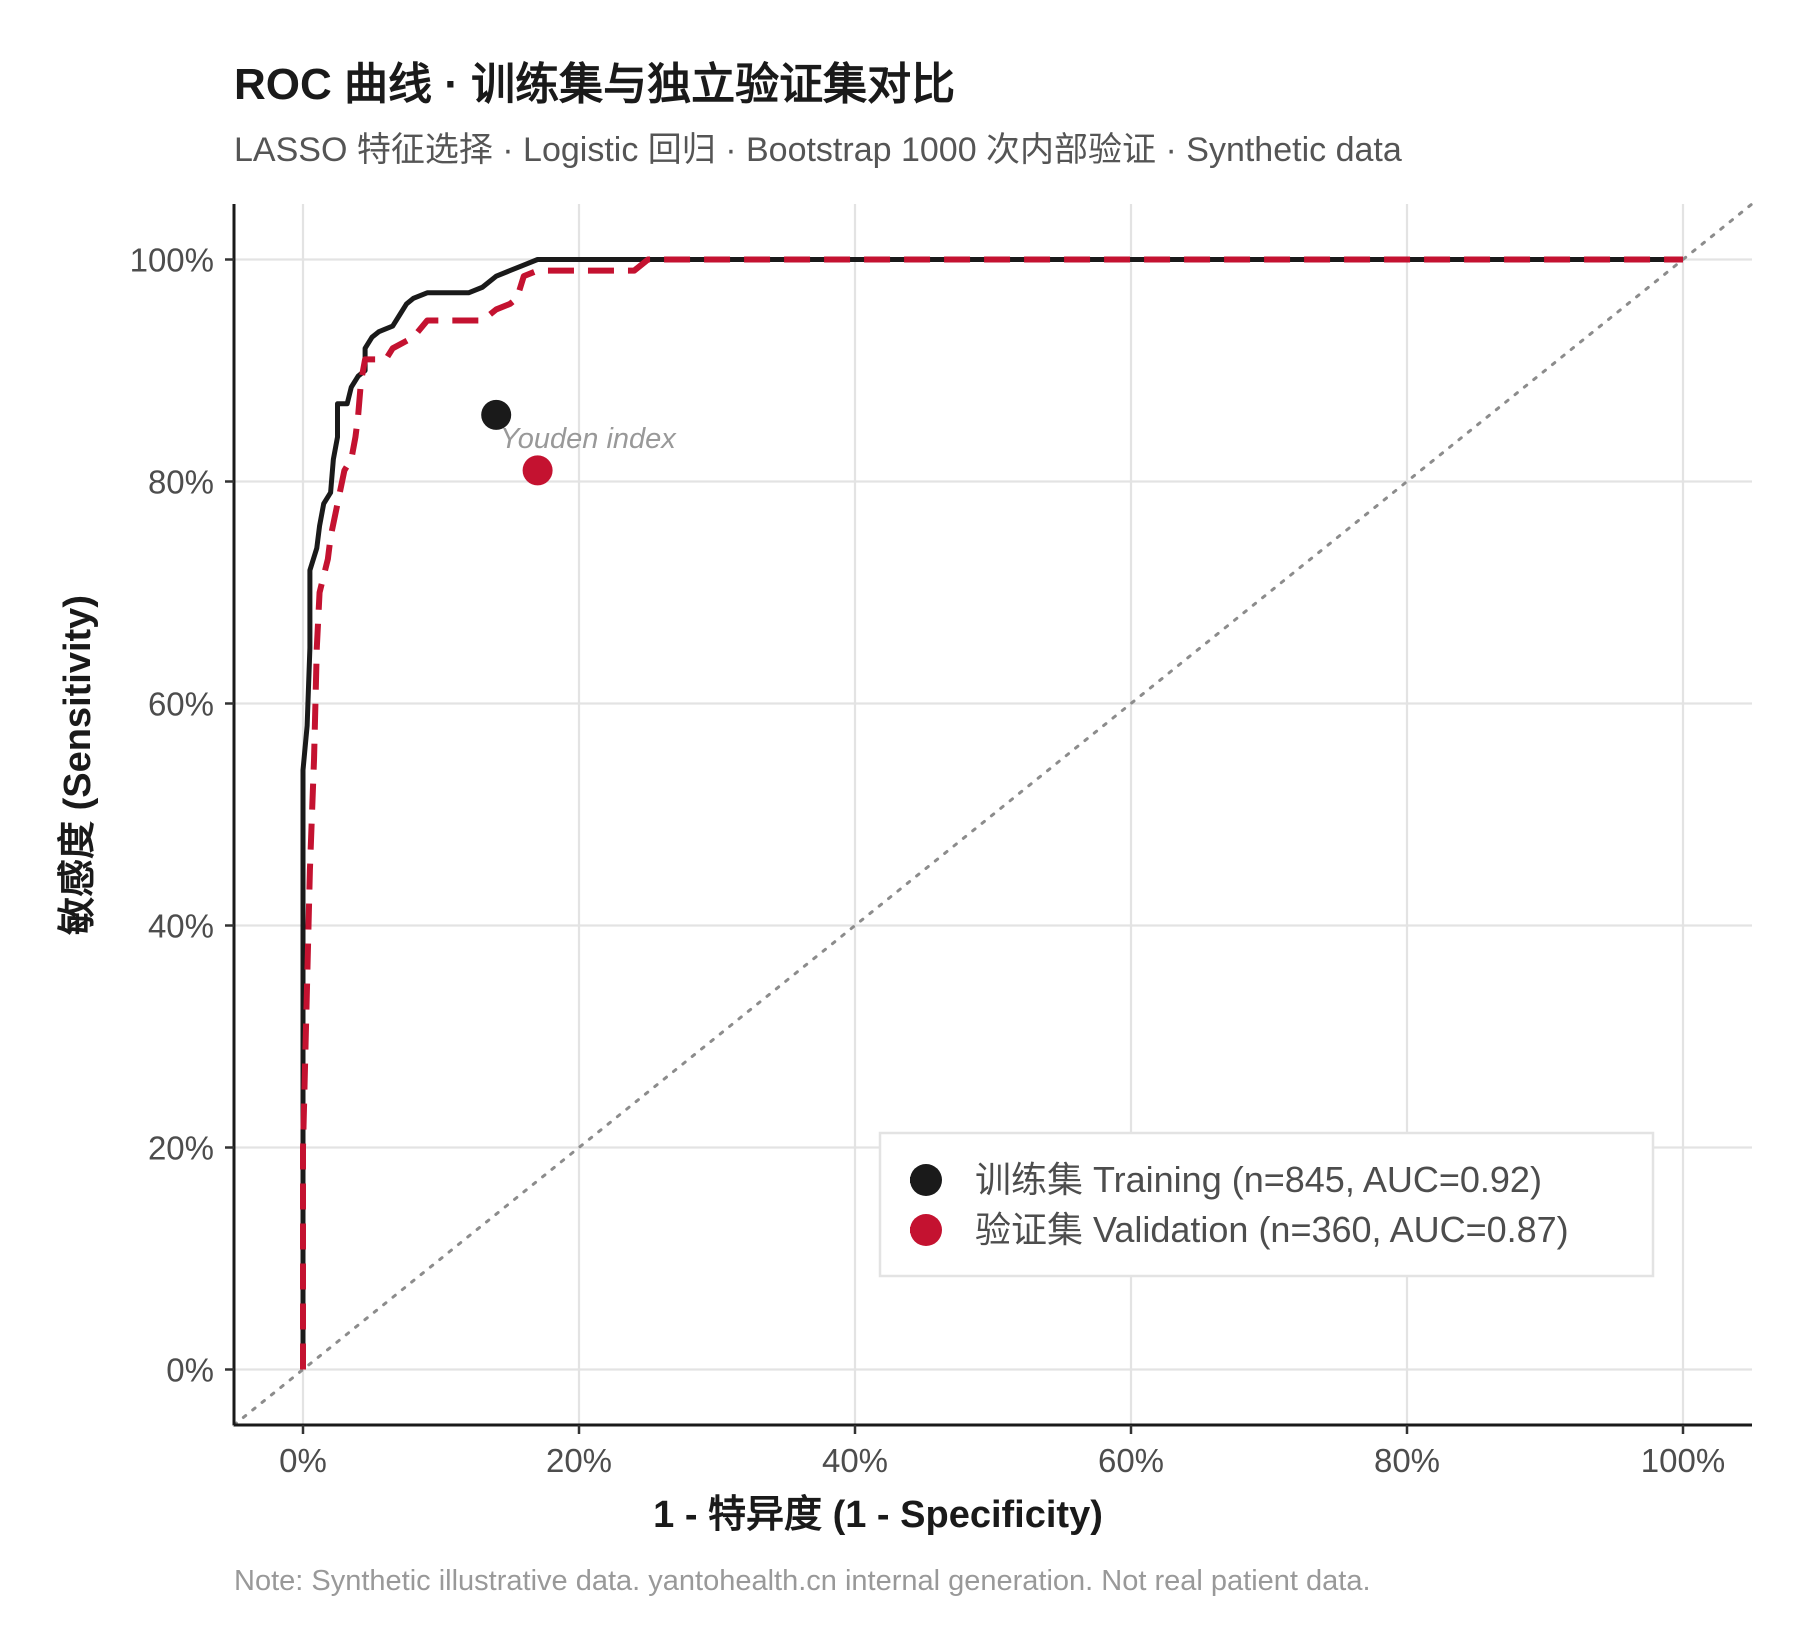  I want to click on legend-key-dot-training, so click(926, 1180).